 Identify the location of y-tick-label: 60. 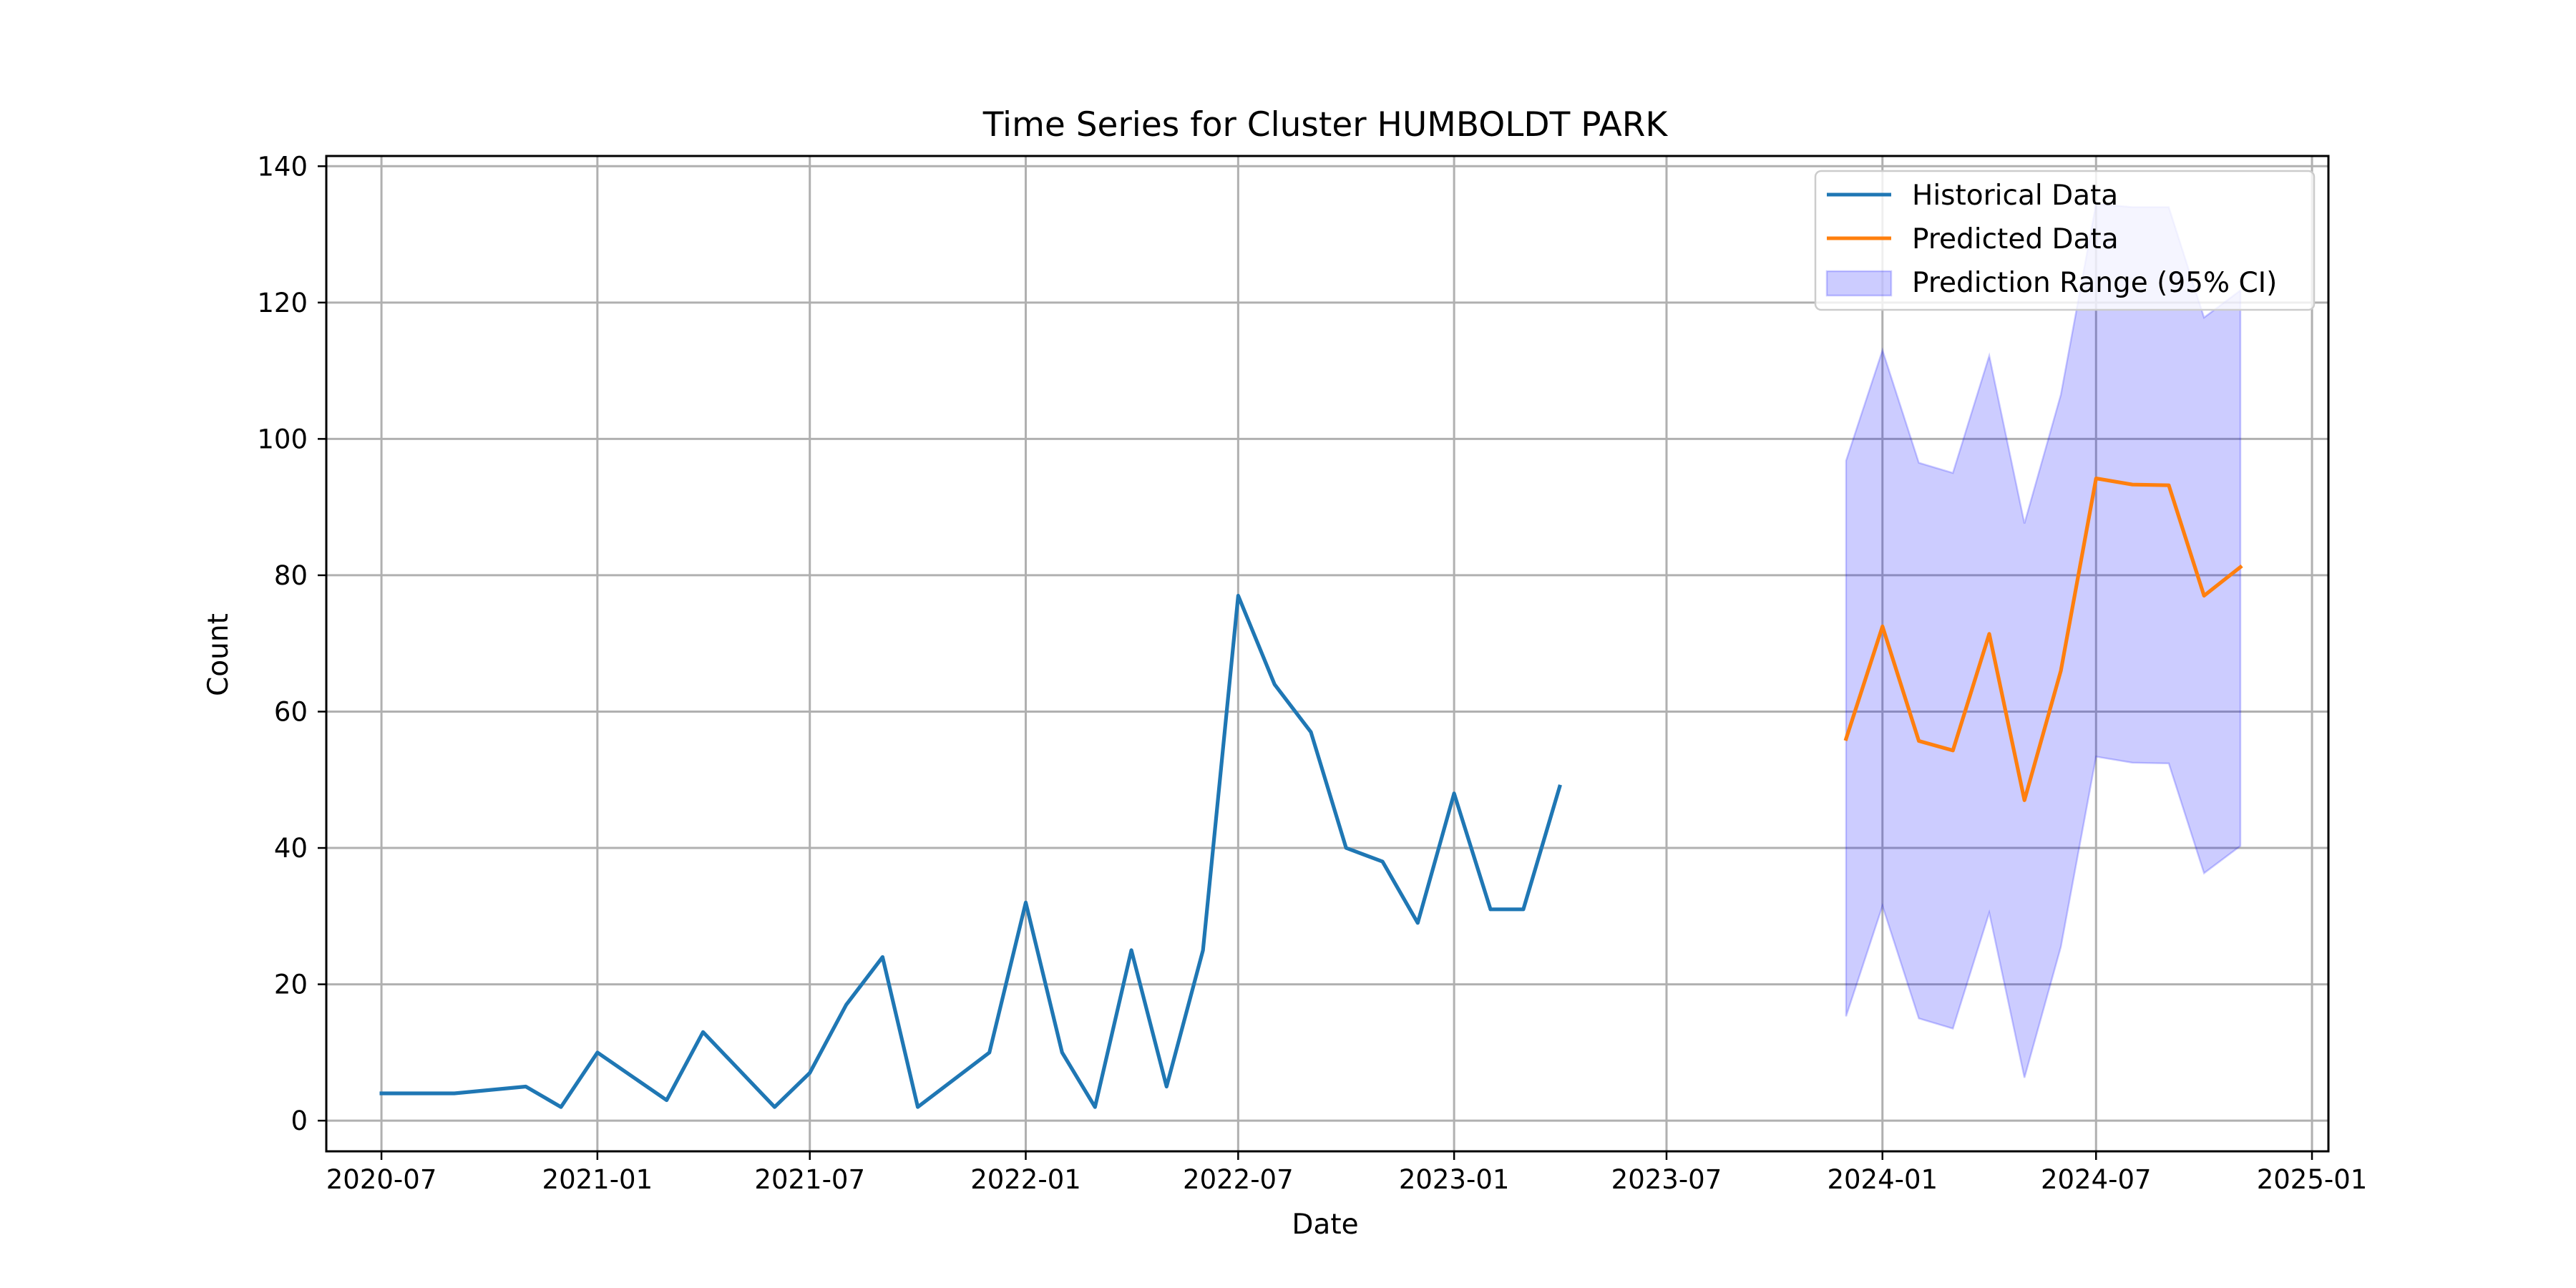
(291, 711).